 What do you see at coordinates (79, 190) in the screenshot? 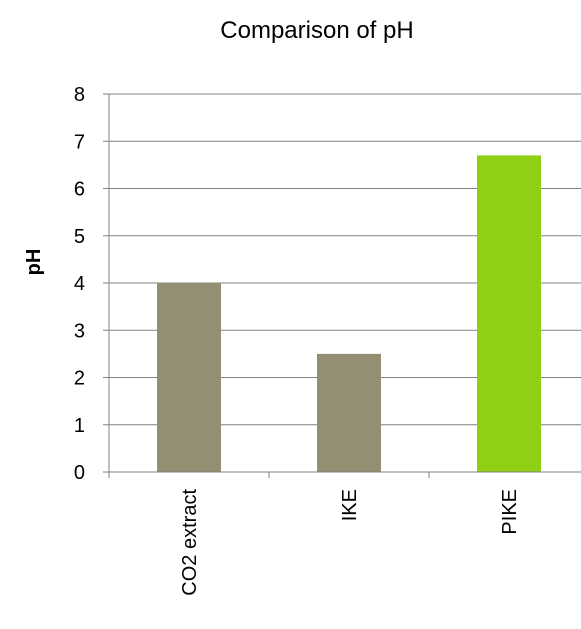
I see `y-tick-label: 6` at bounding box center [79, 190].